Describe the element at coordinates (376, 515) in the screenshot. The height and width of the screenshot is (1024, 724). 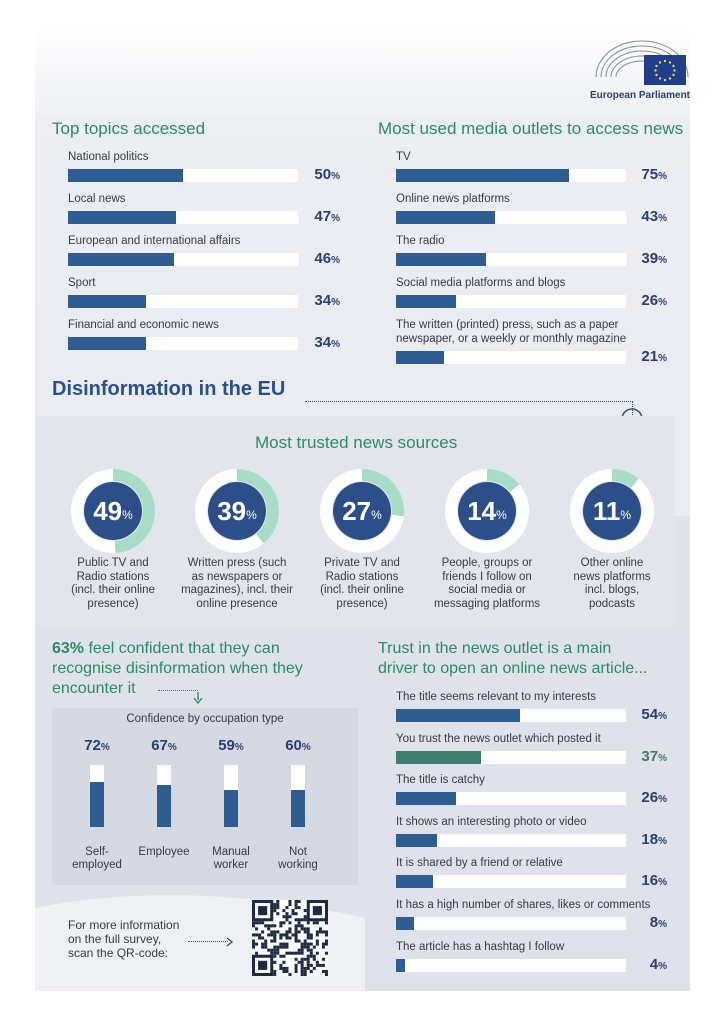
I see `trusted-source-num-unit-2: %` at that location.